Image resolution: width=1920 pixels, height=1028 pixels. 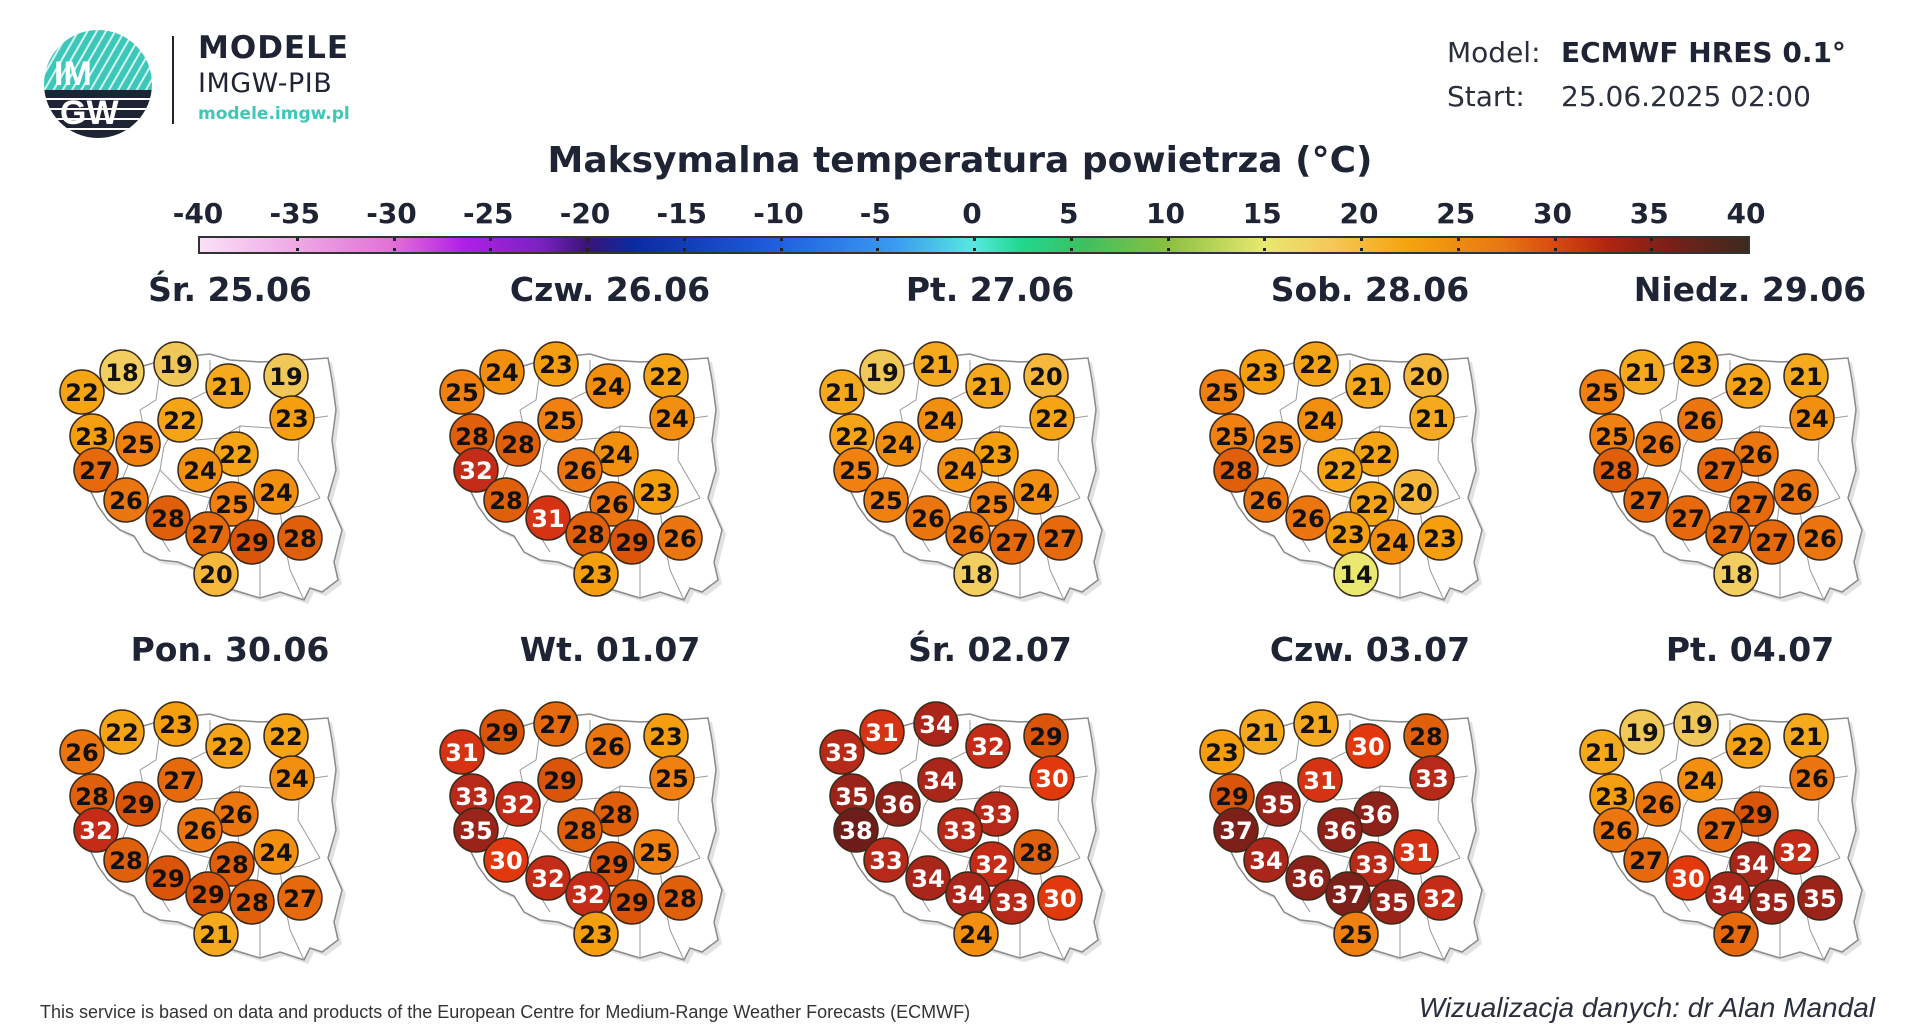 I want to click on station-marker: 19, so click(x=1642, y=732).